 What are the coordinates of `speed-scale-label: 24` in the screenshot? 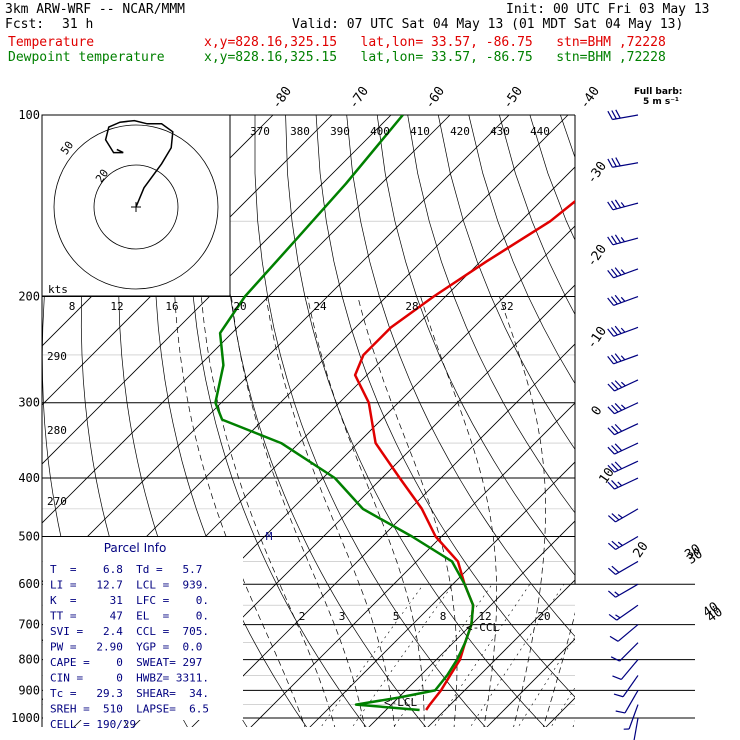 It's located at (320, 306).